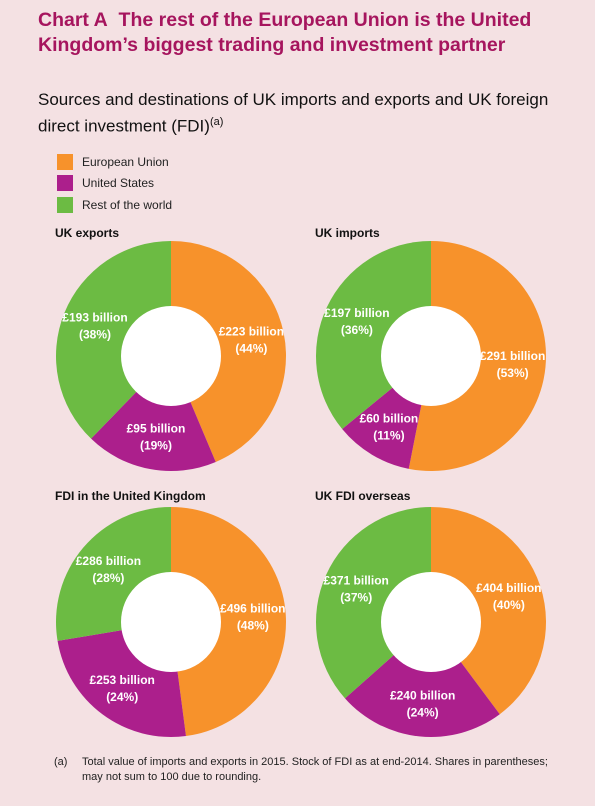 The image size is (595, 806). I want to click on slice-label-uk-exports-rest: £193 billion, so click(94, 317).